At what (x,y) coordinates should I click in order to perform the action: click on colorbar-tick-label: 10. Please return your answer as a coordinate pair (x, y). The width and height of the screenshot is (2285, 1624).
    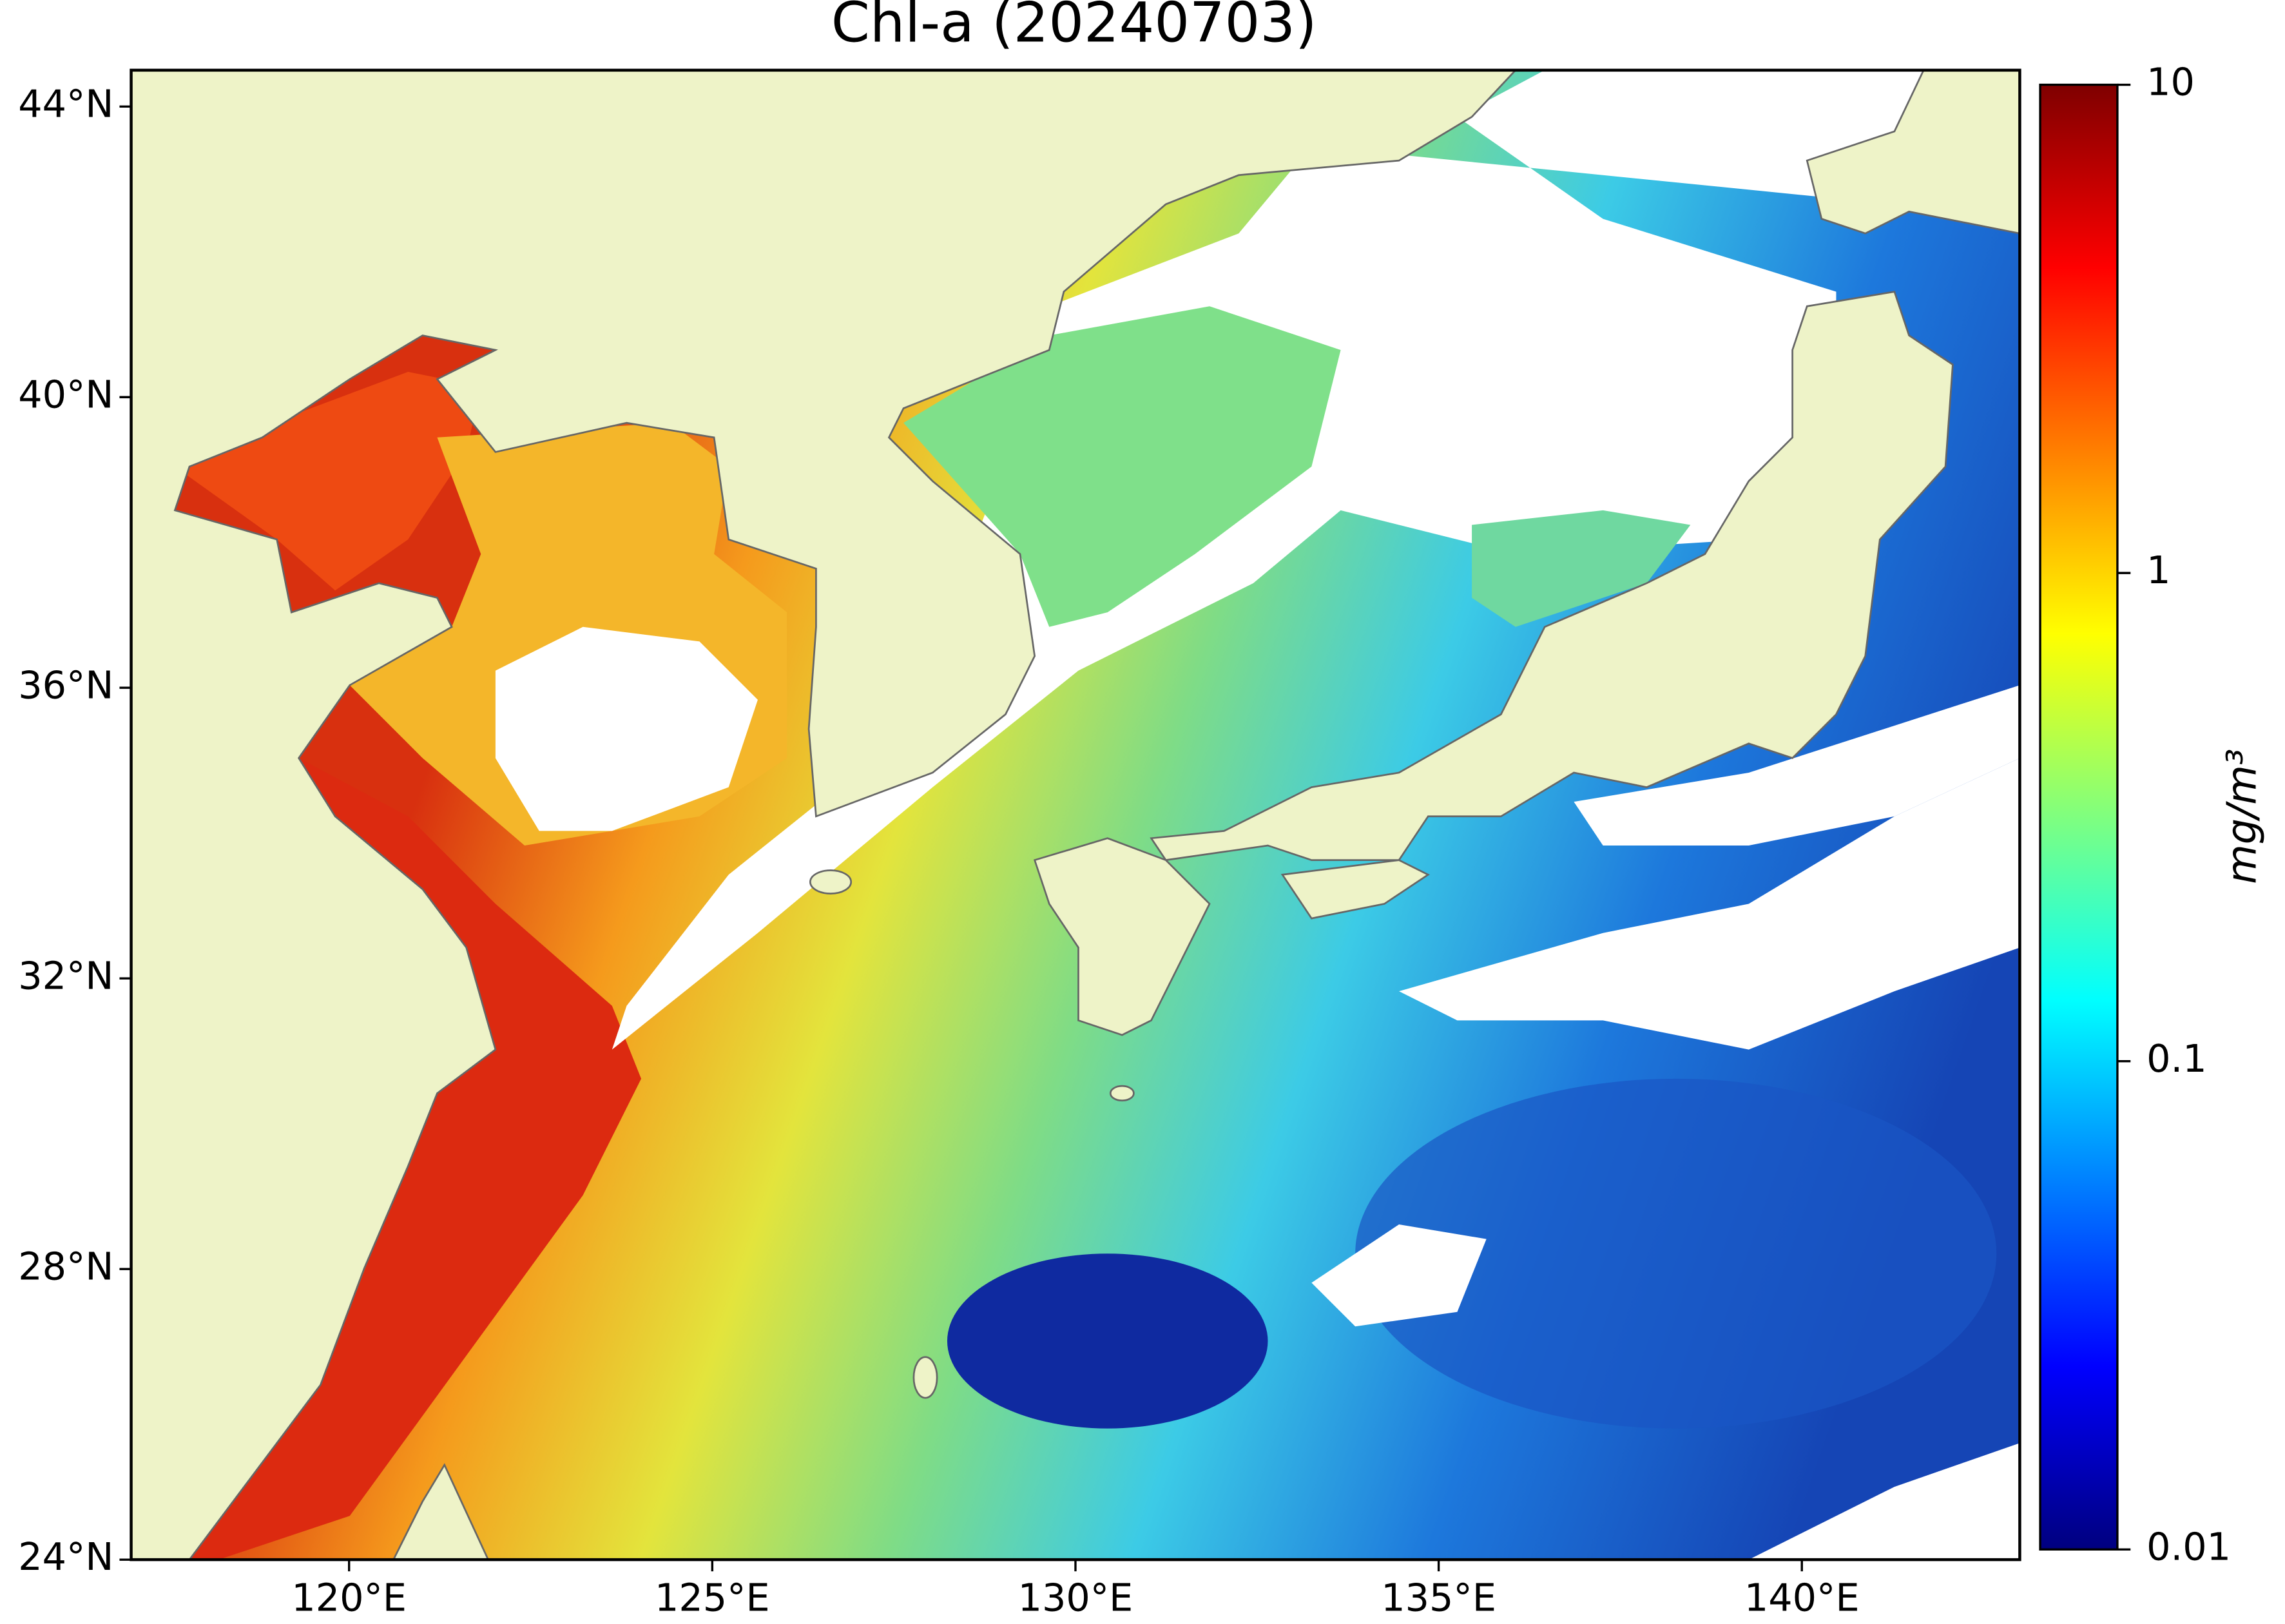
    Looking at the image, I should click on (2170, 82).